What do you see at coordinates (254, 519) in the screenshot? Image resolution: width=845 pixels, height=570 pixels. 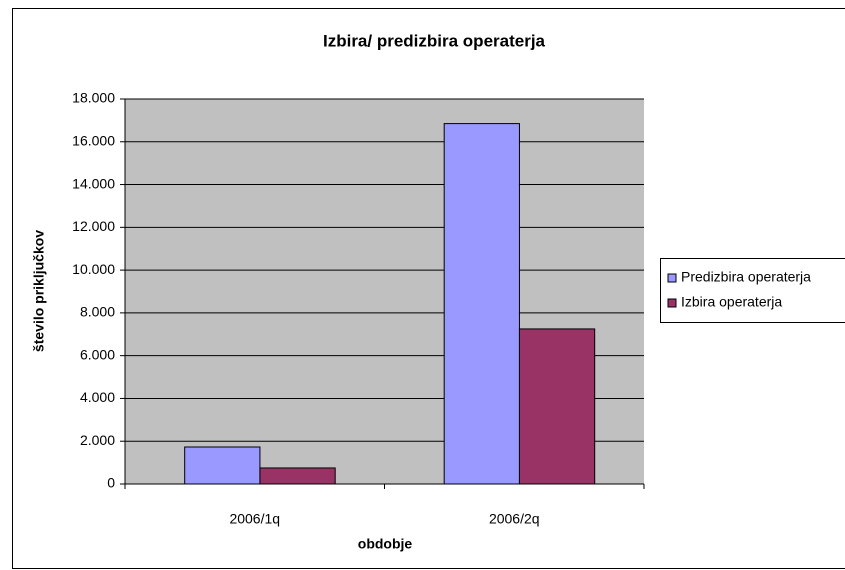 I see `x-tick-label: 2006/1q` at bounding box center [254, 519].